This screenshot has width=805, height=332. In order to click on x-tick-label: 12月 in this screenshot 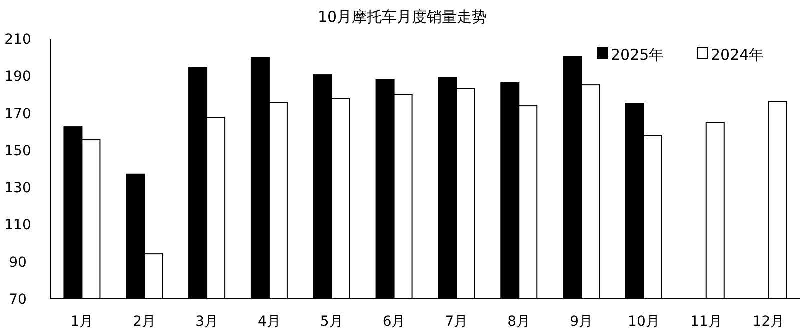, I will do `click(768, 322)`.